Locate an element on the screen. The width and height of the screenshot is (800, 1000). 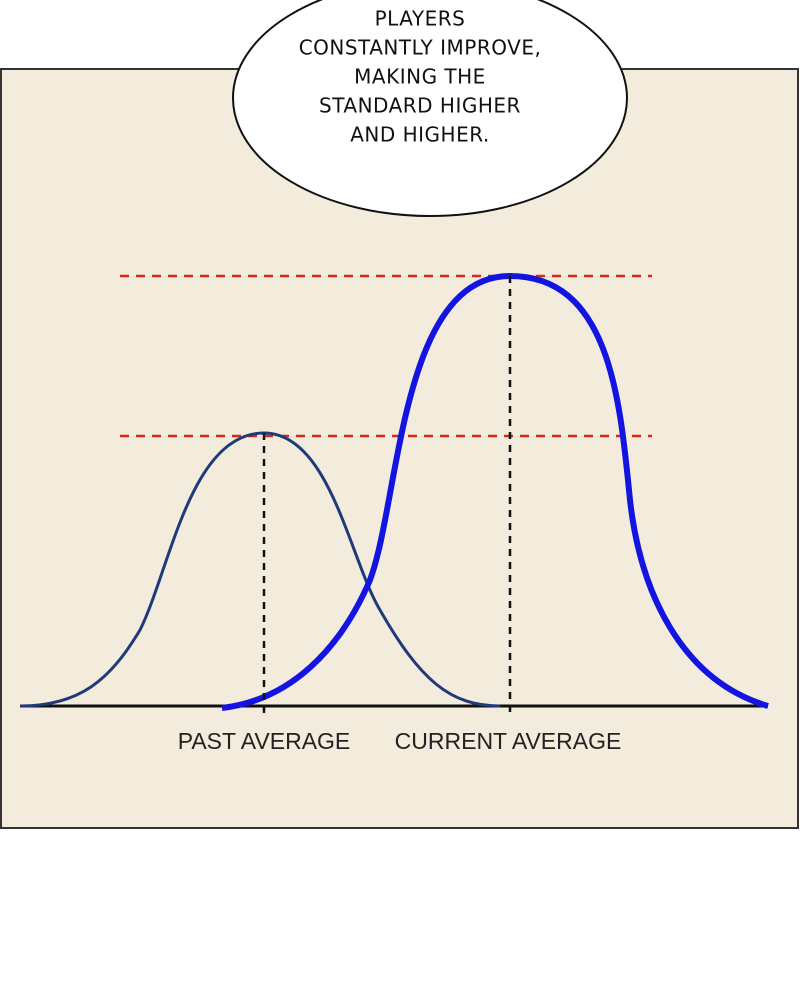
bubble-line: AND HIGHER. is located at coordinates (420, 135).